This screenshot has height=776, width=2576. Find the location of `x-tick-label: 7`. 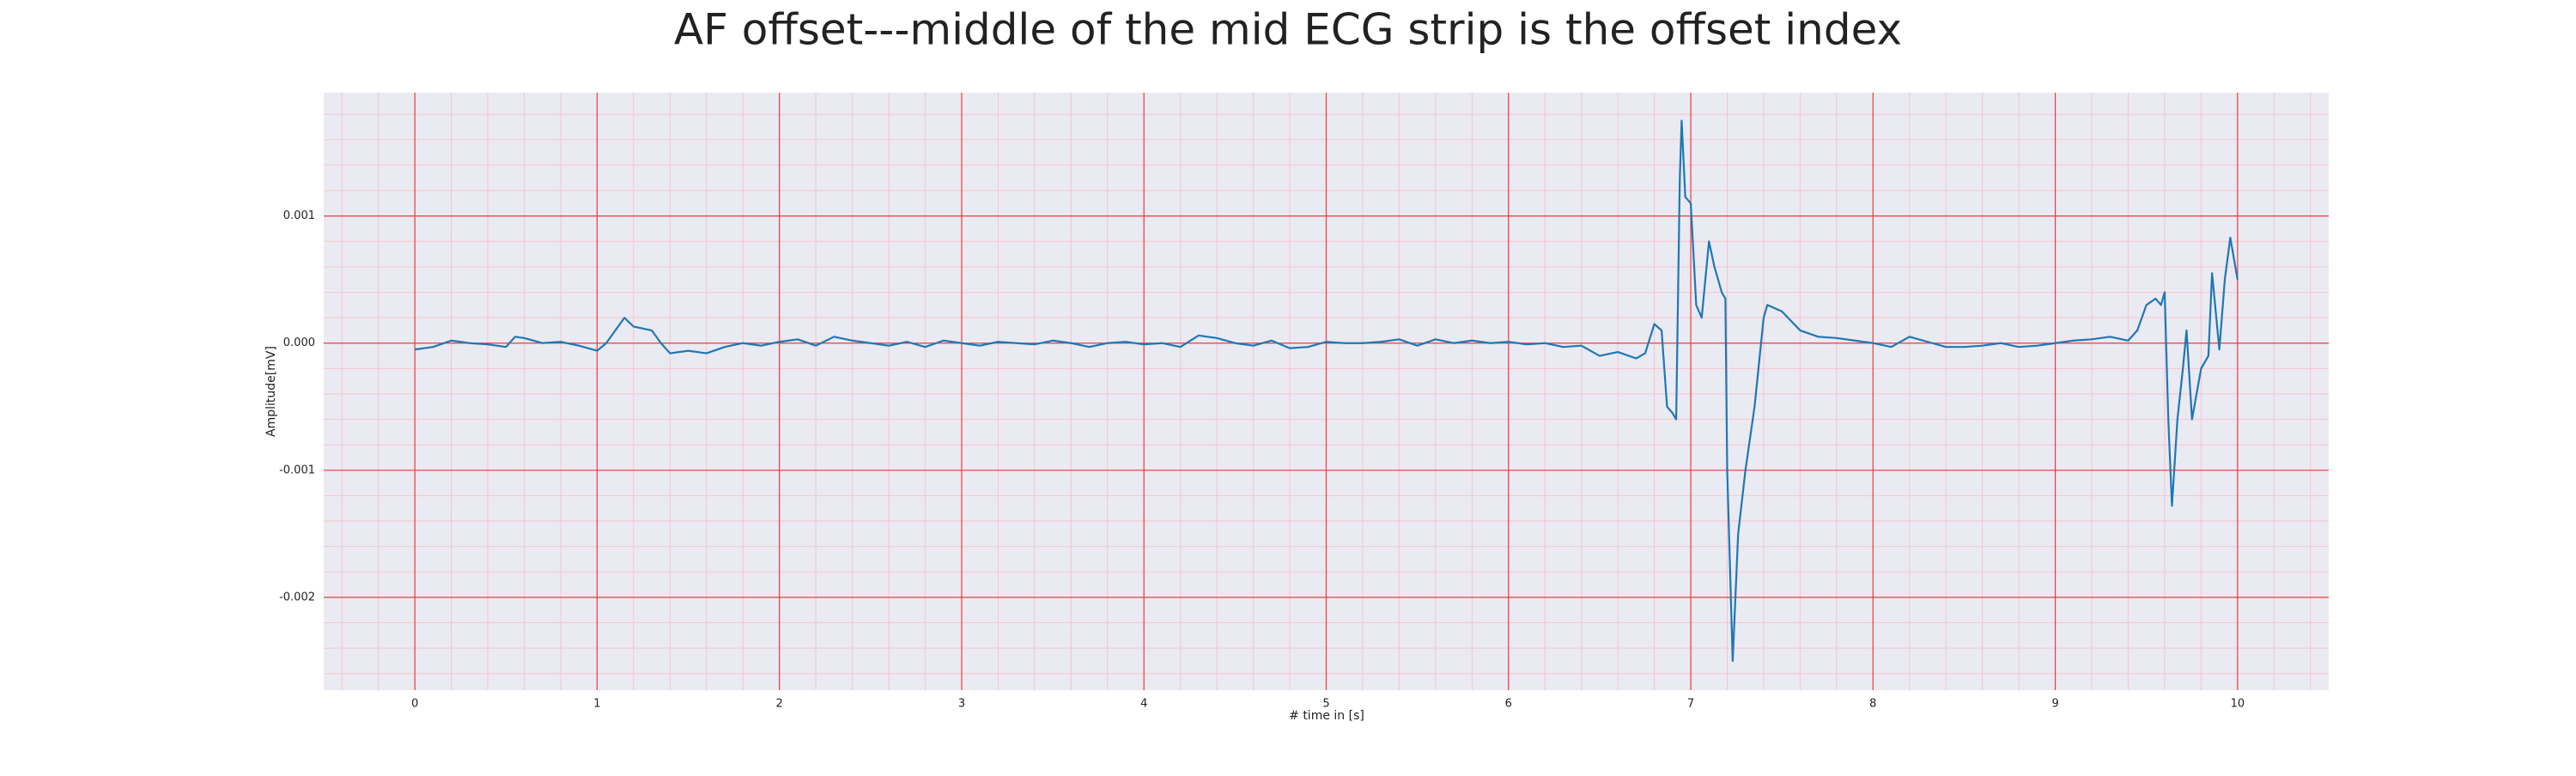

x-tick-label: 7 is located at coordinates (1690, 705).